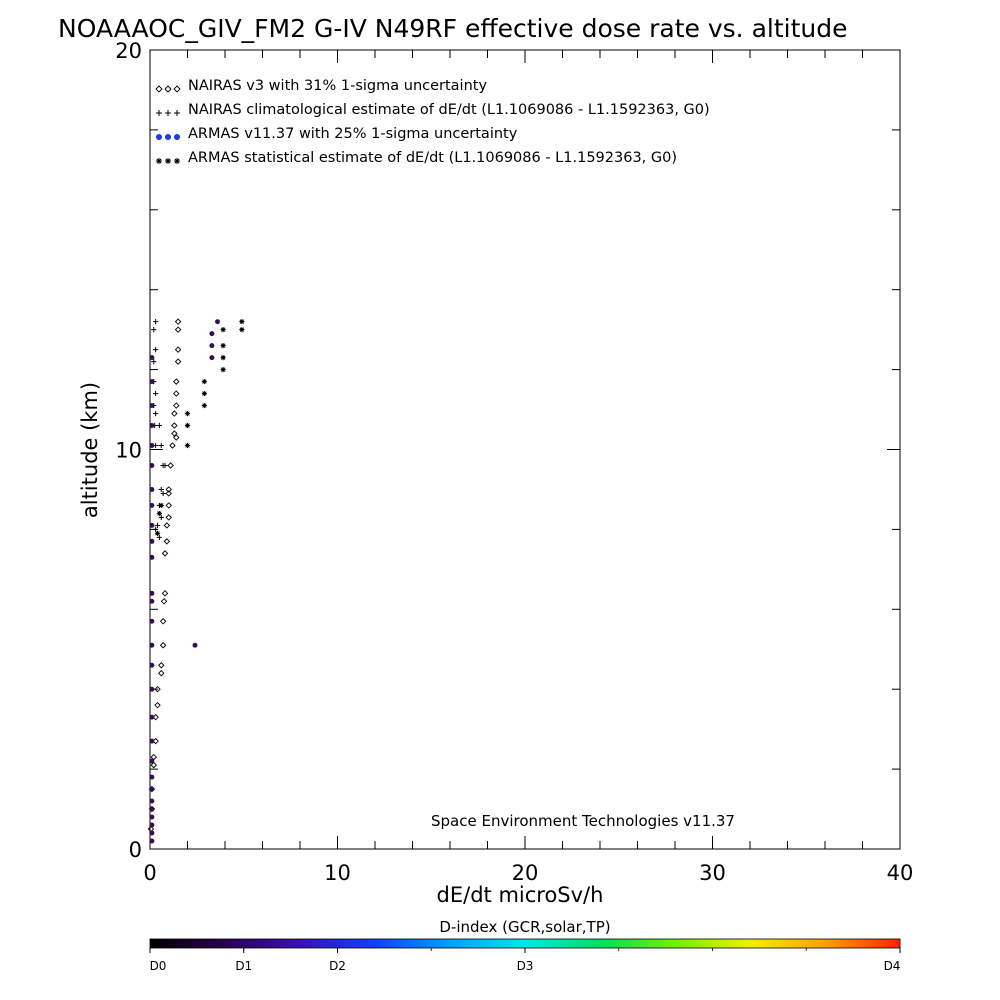 This screenshot has height=1000, width=1000. Describe the element at coordinates (525, 966) in the screenshot. I see `colorbar-tick-label: D3` at that location.